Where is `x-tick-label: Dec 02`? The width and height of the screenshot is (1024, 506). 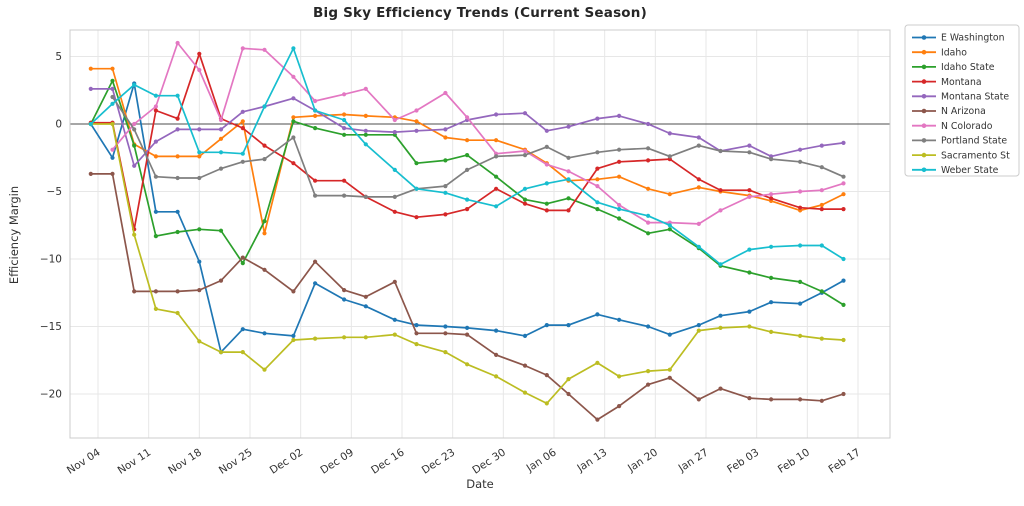 x-tick-label: Dec 02 is located at coordinates (287, 461).